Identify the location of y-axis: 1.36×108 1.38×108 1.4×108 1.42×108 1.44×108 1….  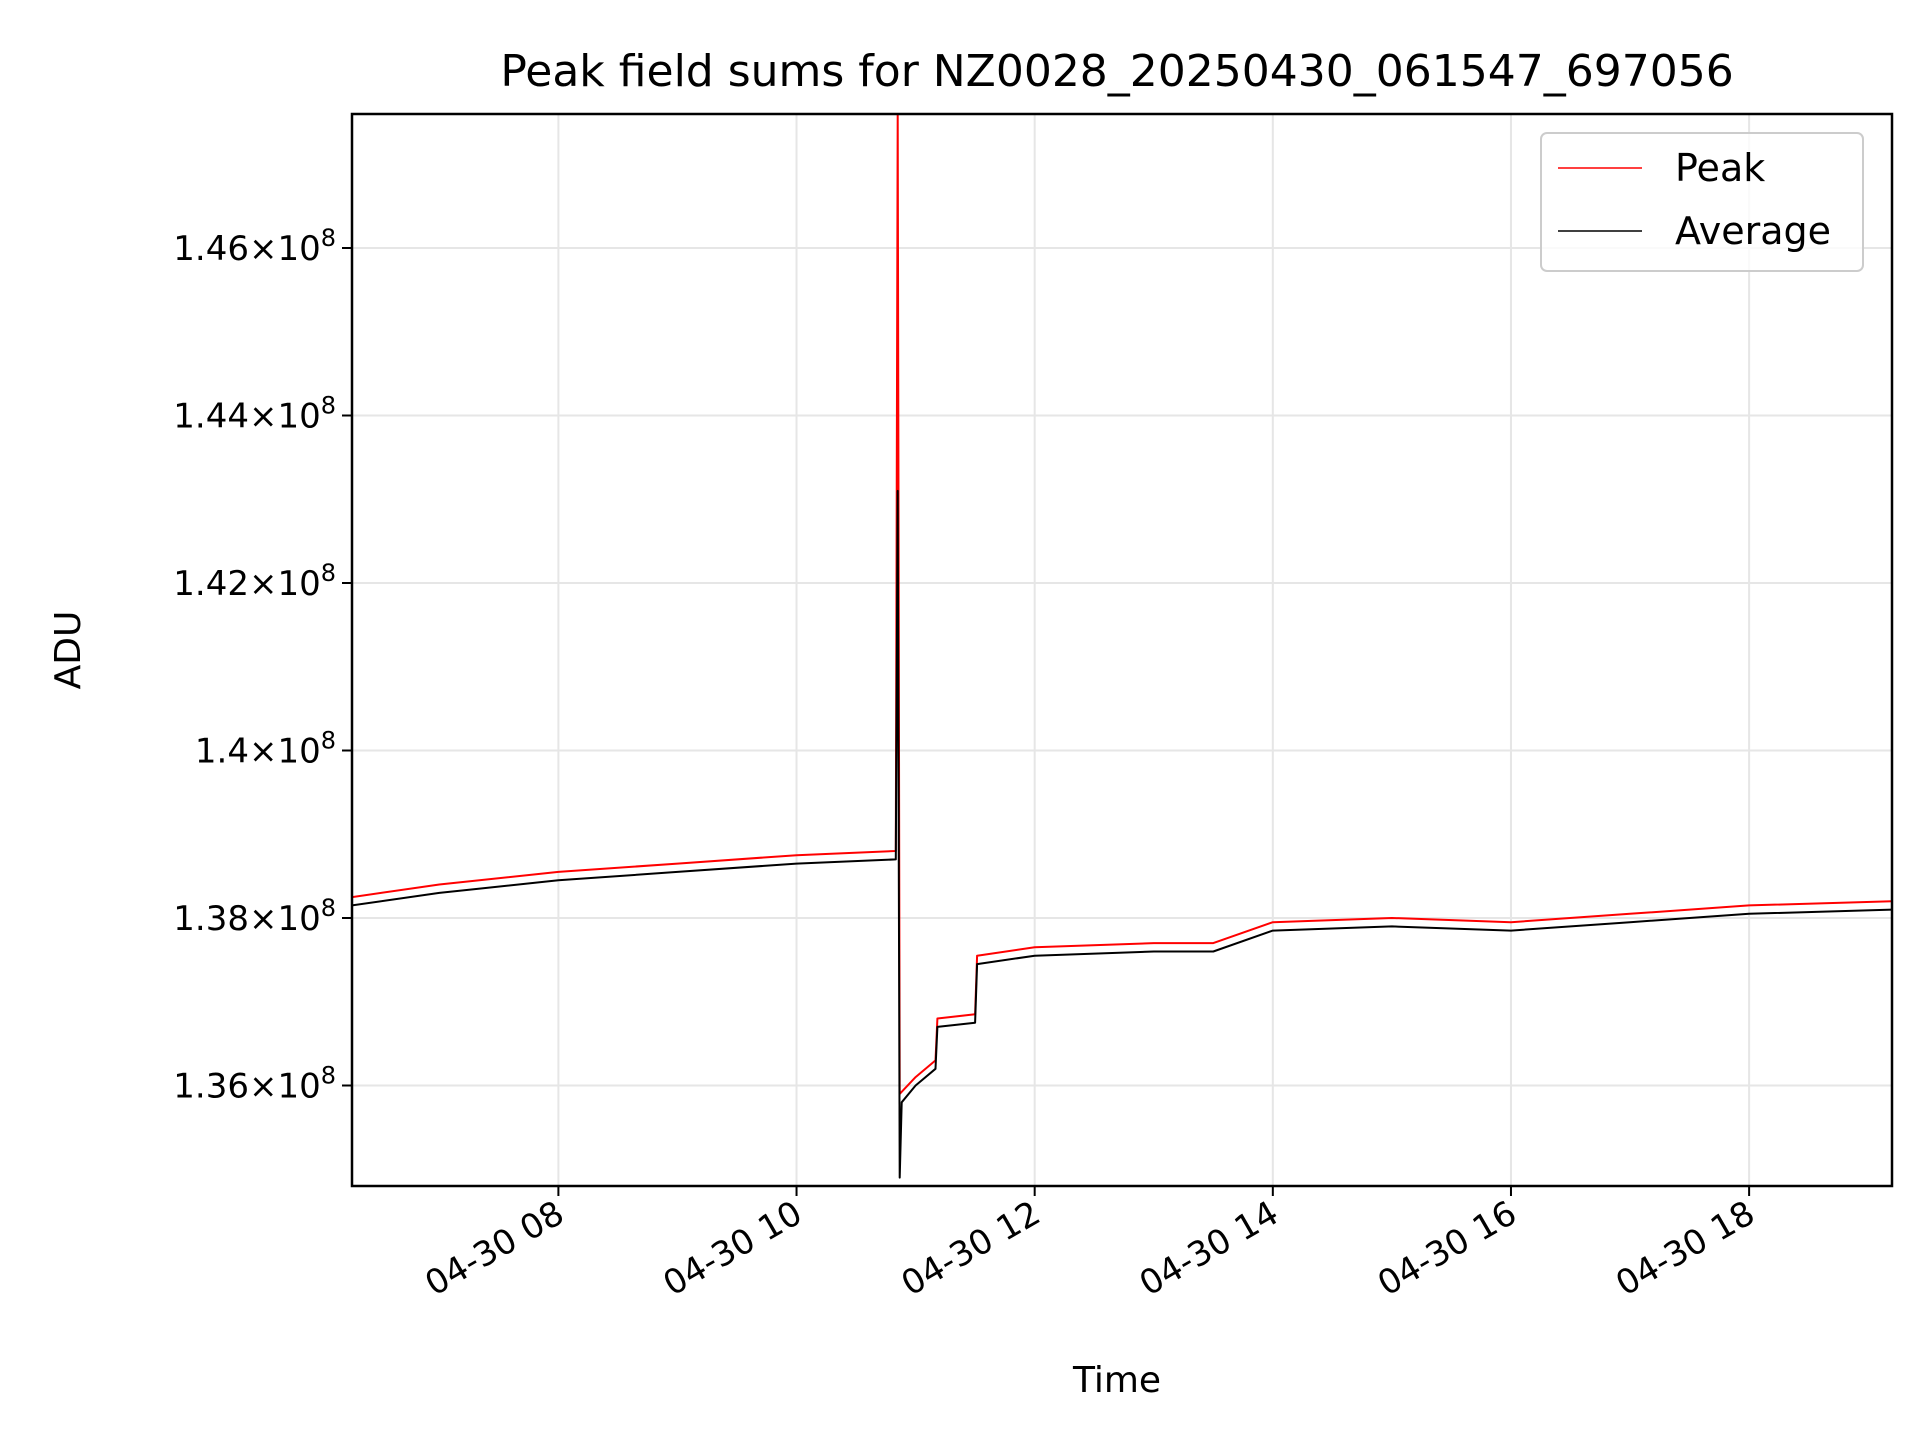
(262, 665).